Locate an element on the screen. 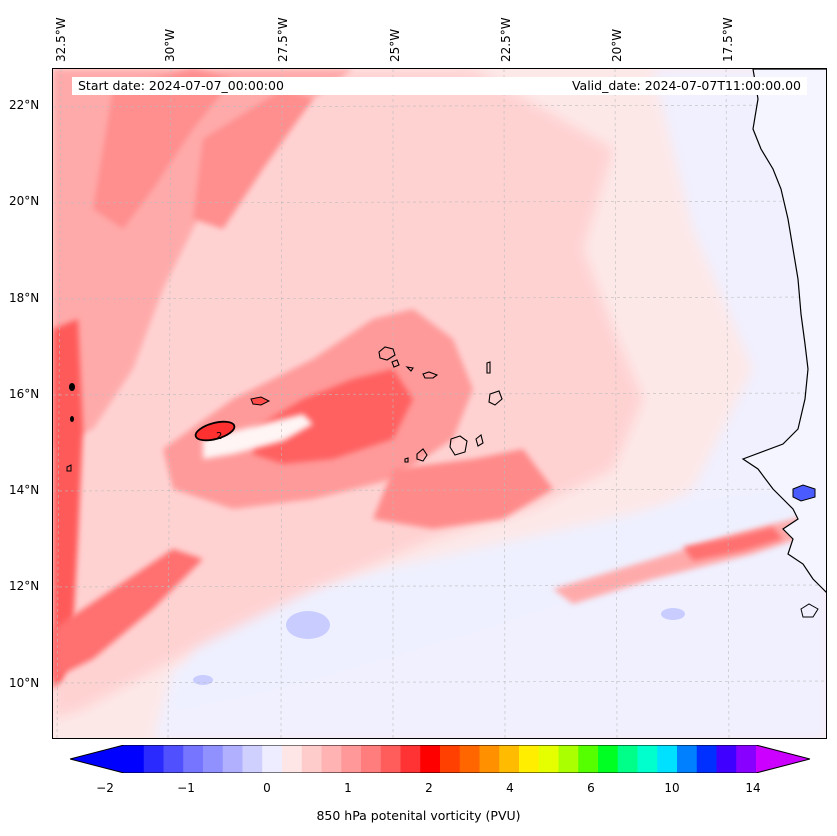  island-brava is located at coordinates (406, 460).